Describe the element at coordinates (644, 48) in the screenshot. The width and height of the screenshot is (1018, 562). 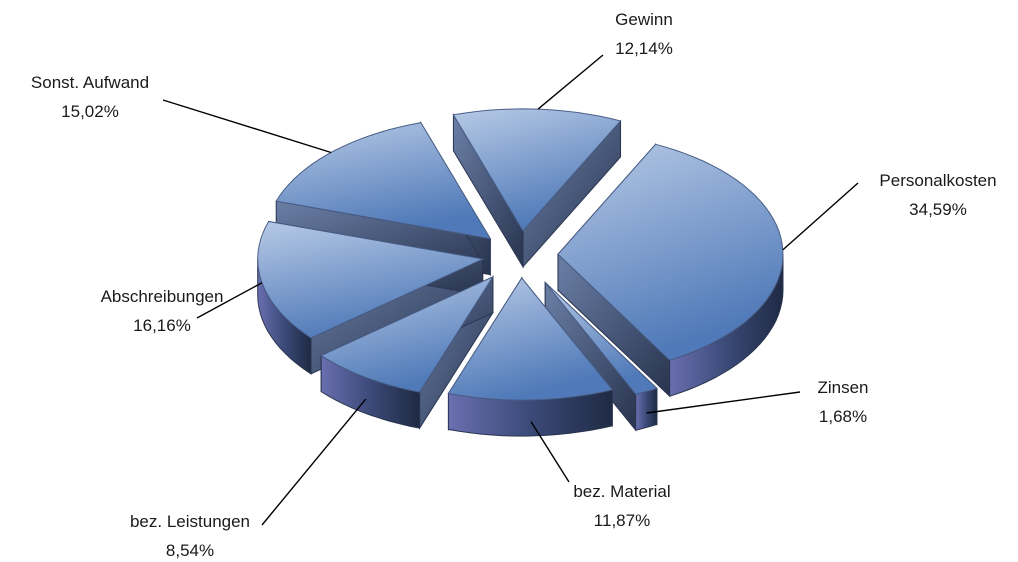
I see `slice-value-gewinn: 12,14%` at that location.